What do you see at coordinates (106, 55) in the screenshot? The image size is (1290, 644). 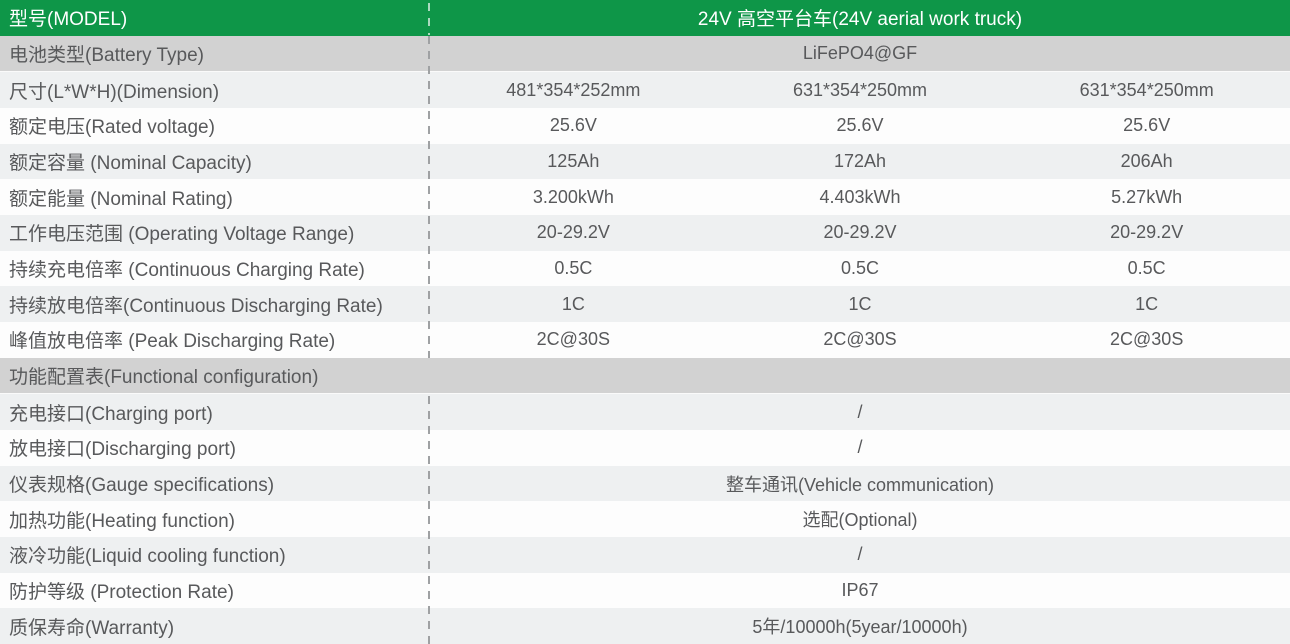 I see `row-label: 电池类型(Battery Type)` at bounding box center [106, 55].